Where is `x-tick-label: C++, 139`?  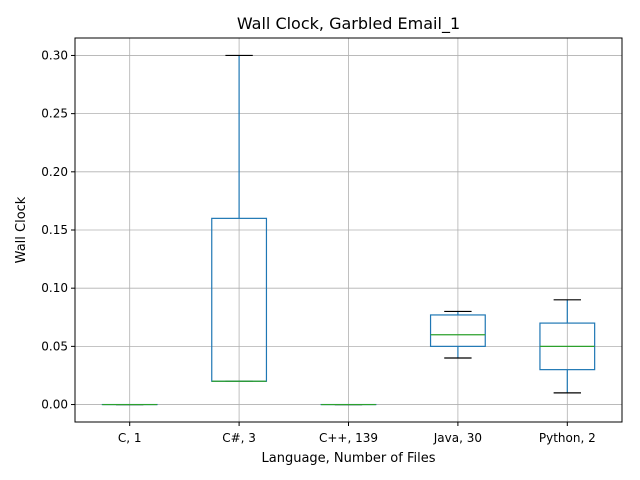 x-tick-label: C++, 139 is located at coordinates (348, 438).